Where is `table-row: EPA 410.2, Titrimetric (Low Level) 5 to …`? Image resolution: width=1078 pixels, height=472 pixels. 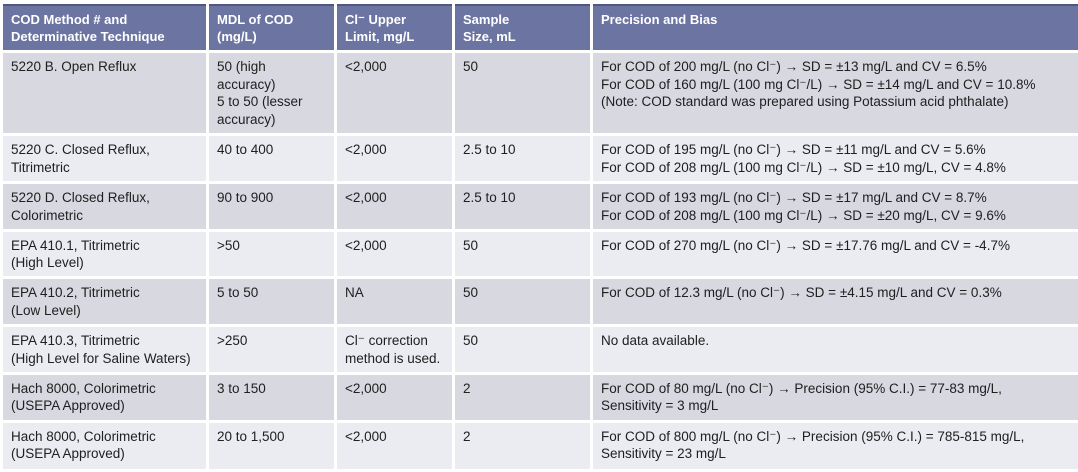 table-row: EPA 410.2, Titrimetric (Low Level) 5 to … is located at coordinates (540, 301).